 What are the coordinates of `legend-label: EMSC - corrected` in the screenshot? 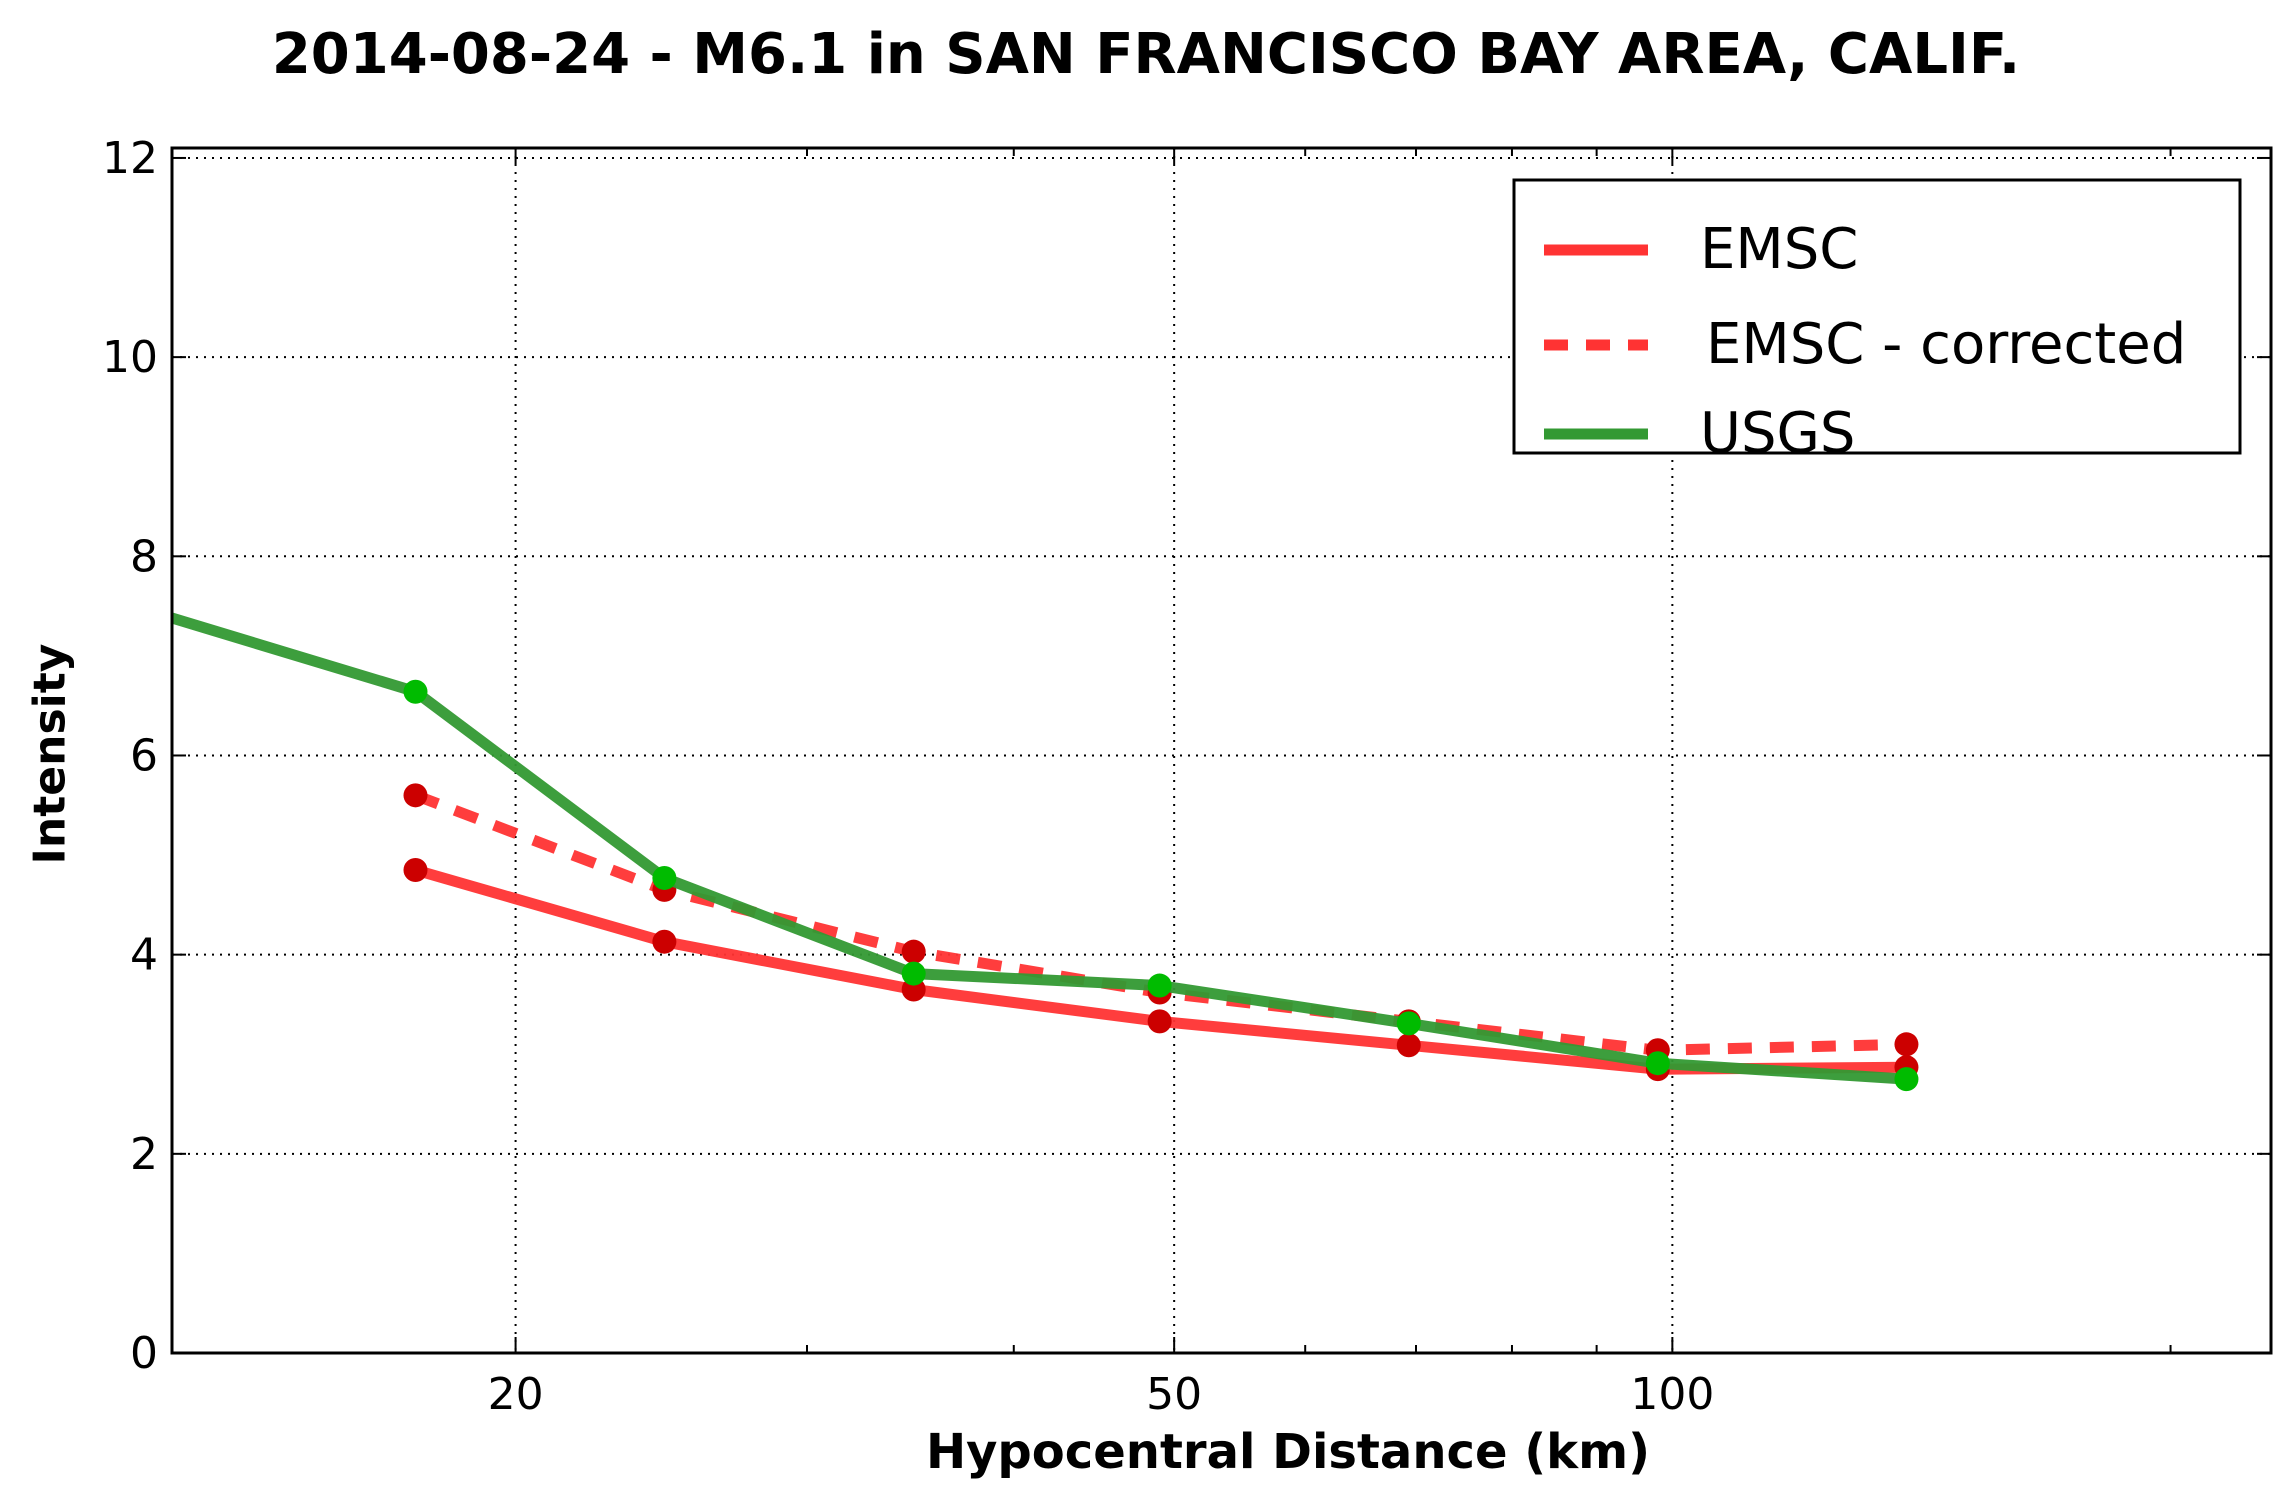 It's located at (1946, 344).